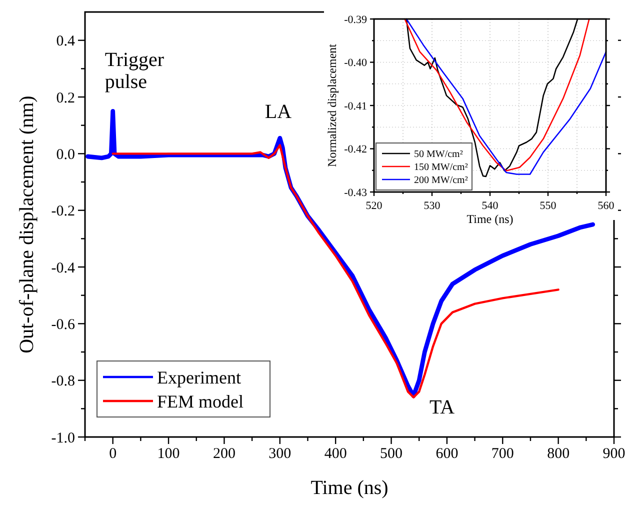 This screenshot has width=632, height=506. I want to click on y-tick-label: 0.4, so click(66, 42).